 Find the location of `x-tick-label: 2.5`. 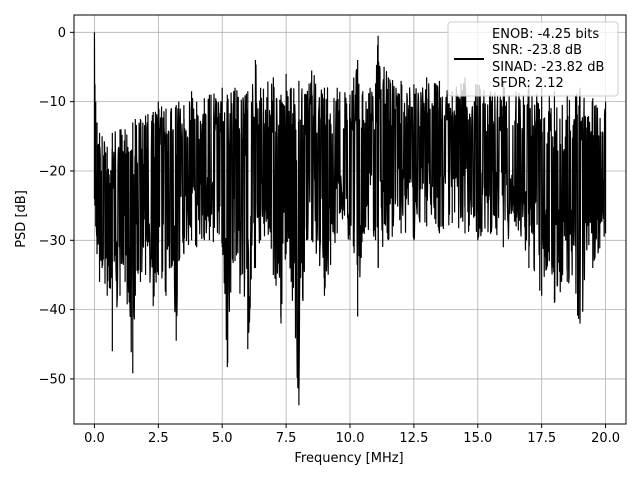

x-tick-label: 2.5 is located at coordinates (158, 438).